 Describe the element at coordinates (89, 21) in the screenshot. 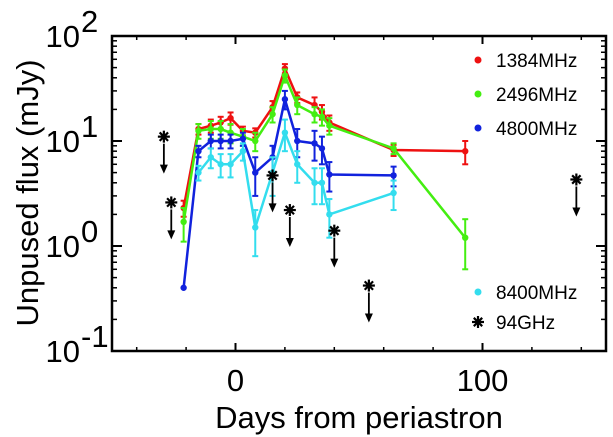

I see `y-tick-exponent: 2` at that location.